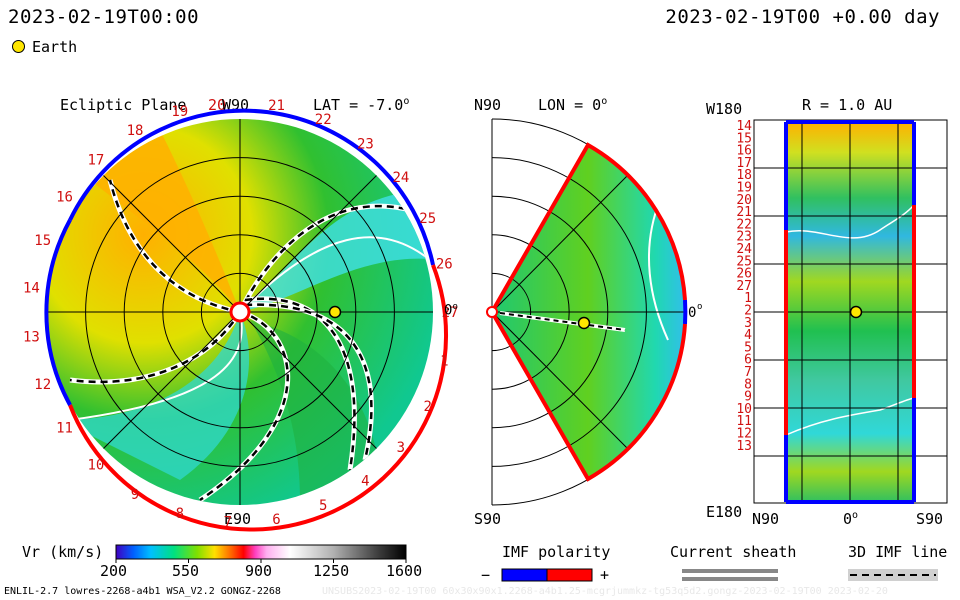  I want to click on lon-degree: o, so click(604, 101).